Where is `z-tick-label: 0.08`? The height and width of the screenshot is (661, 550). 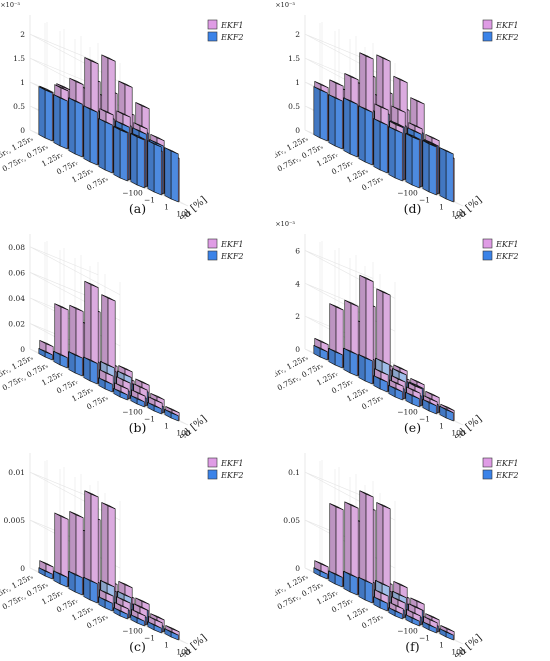
z-tick-label: 0.08 is located at coordinates (16, 247).